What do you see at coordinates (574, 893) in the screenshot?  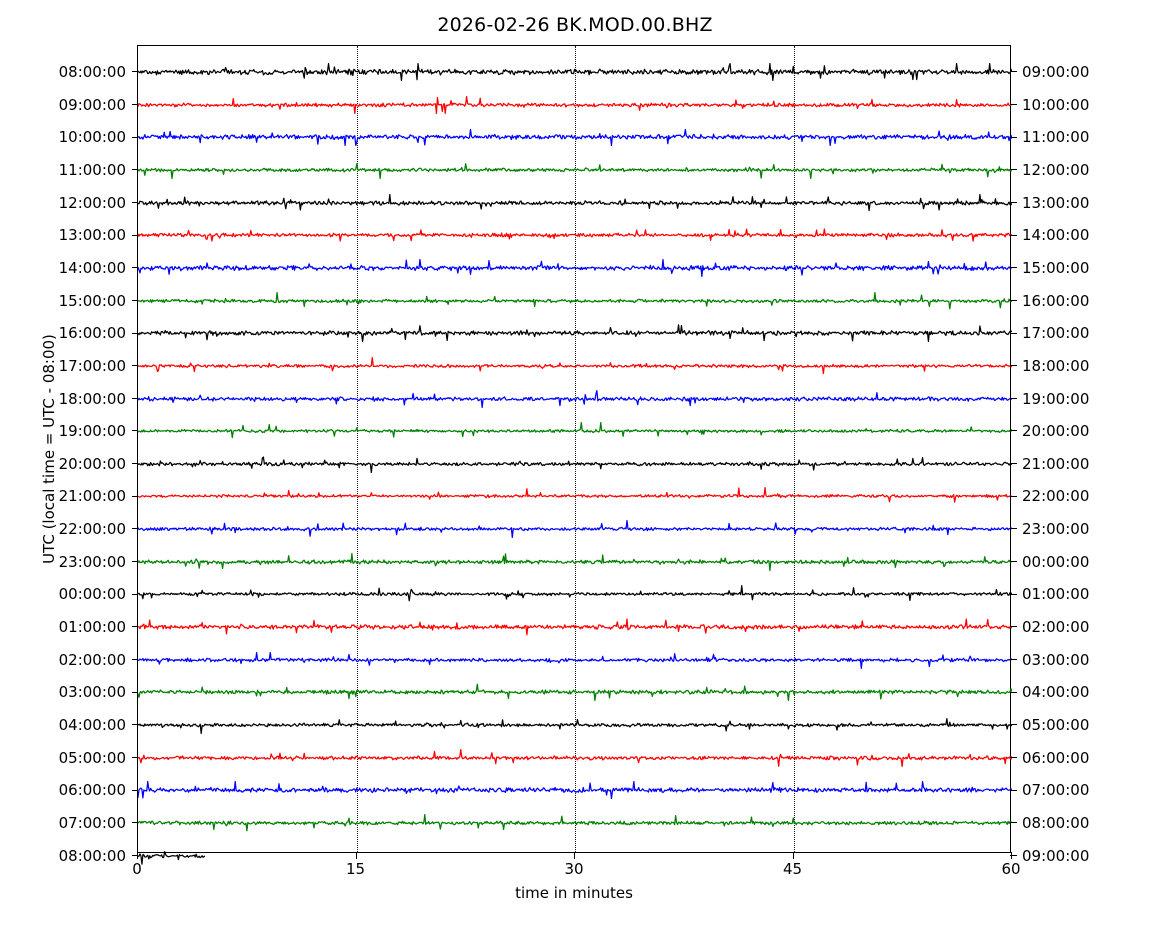 I see `x-axis-title: time in minutes` at bounding box center [574, 893].